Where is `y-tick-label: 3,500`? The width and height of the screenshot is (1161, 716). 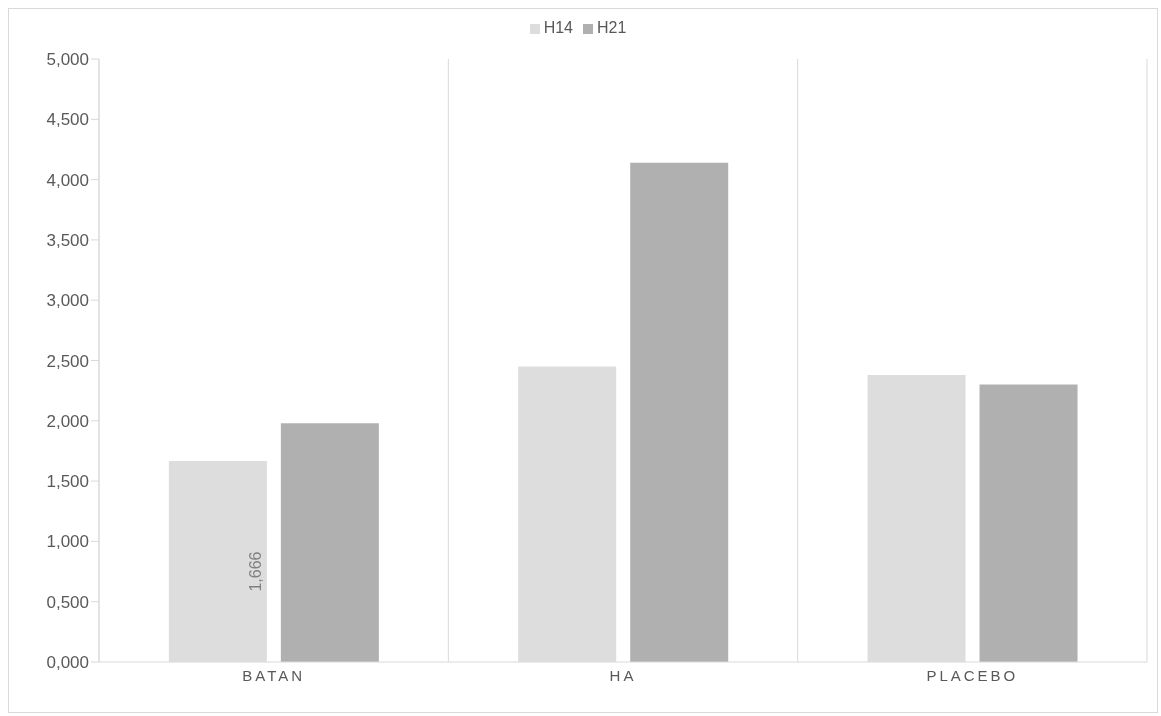 y-tick-label: 3,500 is located at coordinates (67, 240).